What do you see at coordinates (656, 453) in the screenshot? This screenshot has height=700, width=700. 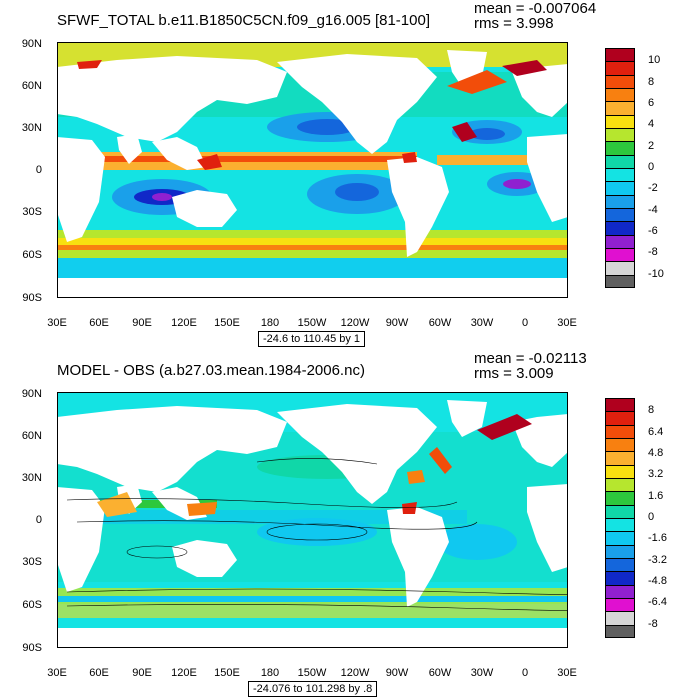 I see `colorbar-label: 4.8` at bounding box center [656, 453].